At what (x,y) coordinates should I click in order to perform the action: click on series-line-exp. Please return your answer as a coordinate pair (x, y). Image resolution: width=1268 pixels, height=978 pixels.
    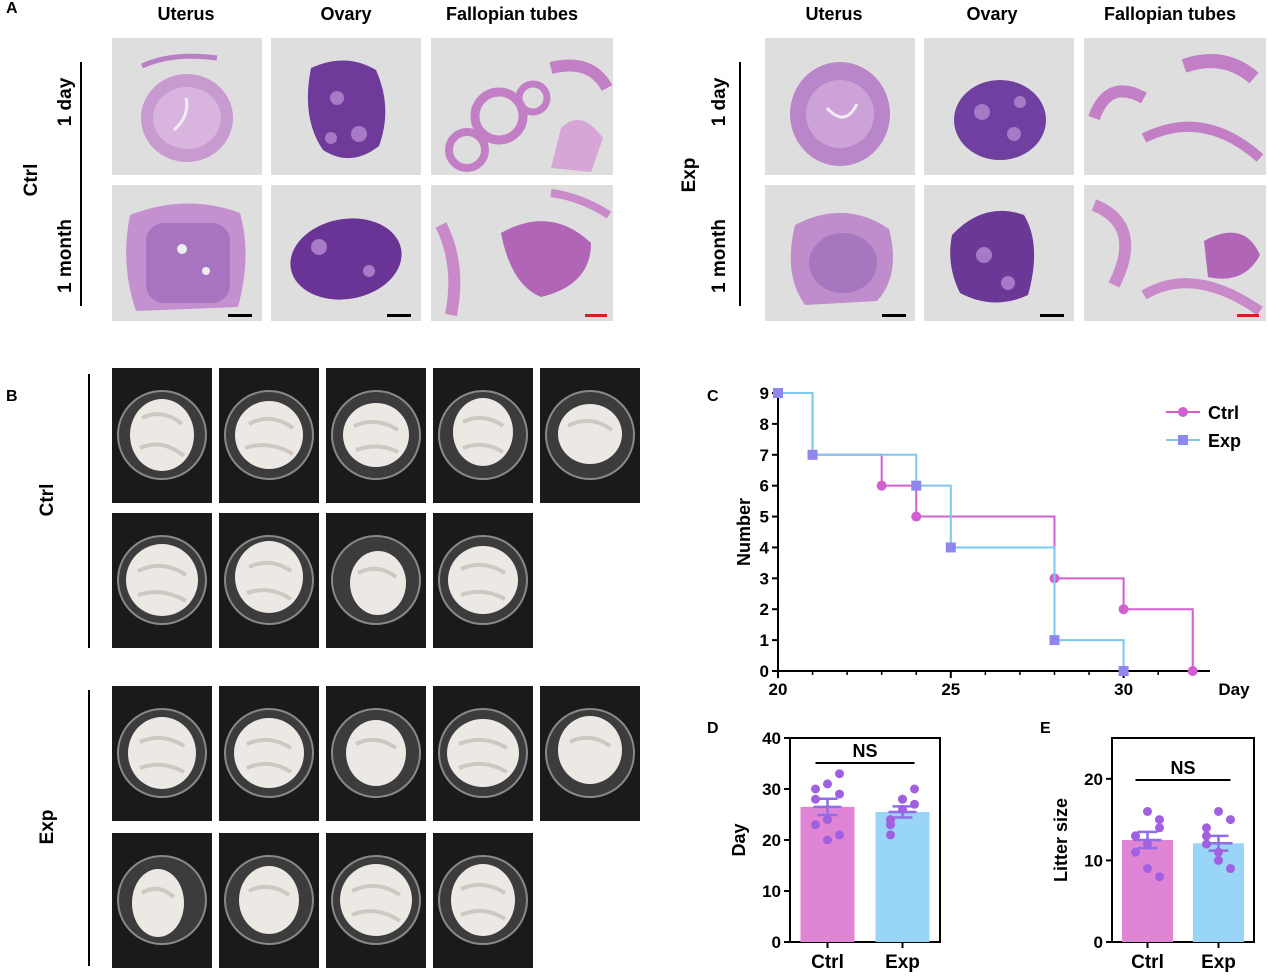
    Looking at the image, I should click on (951, 531).